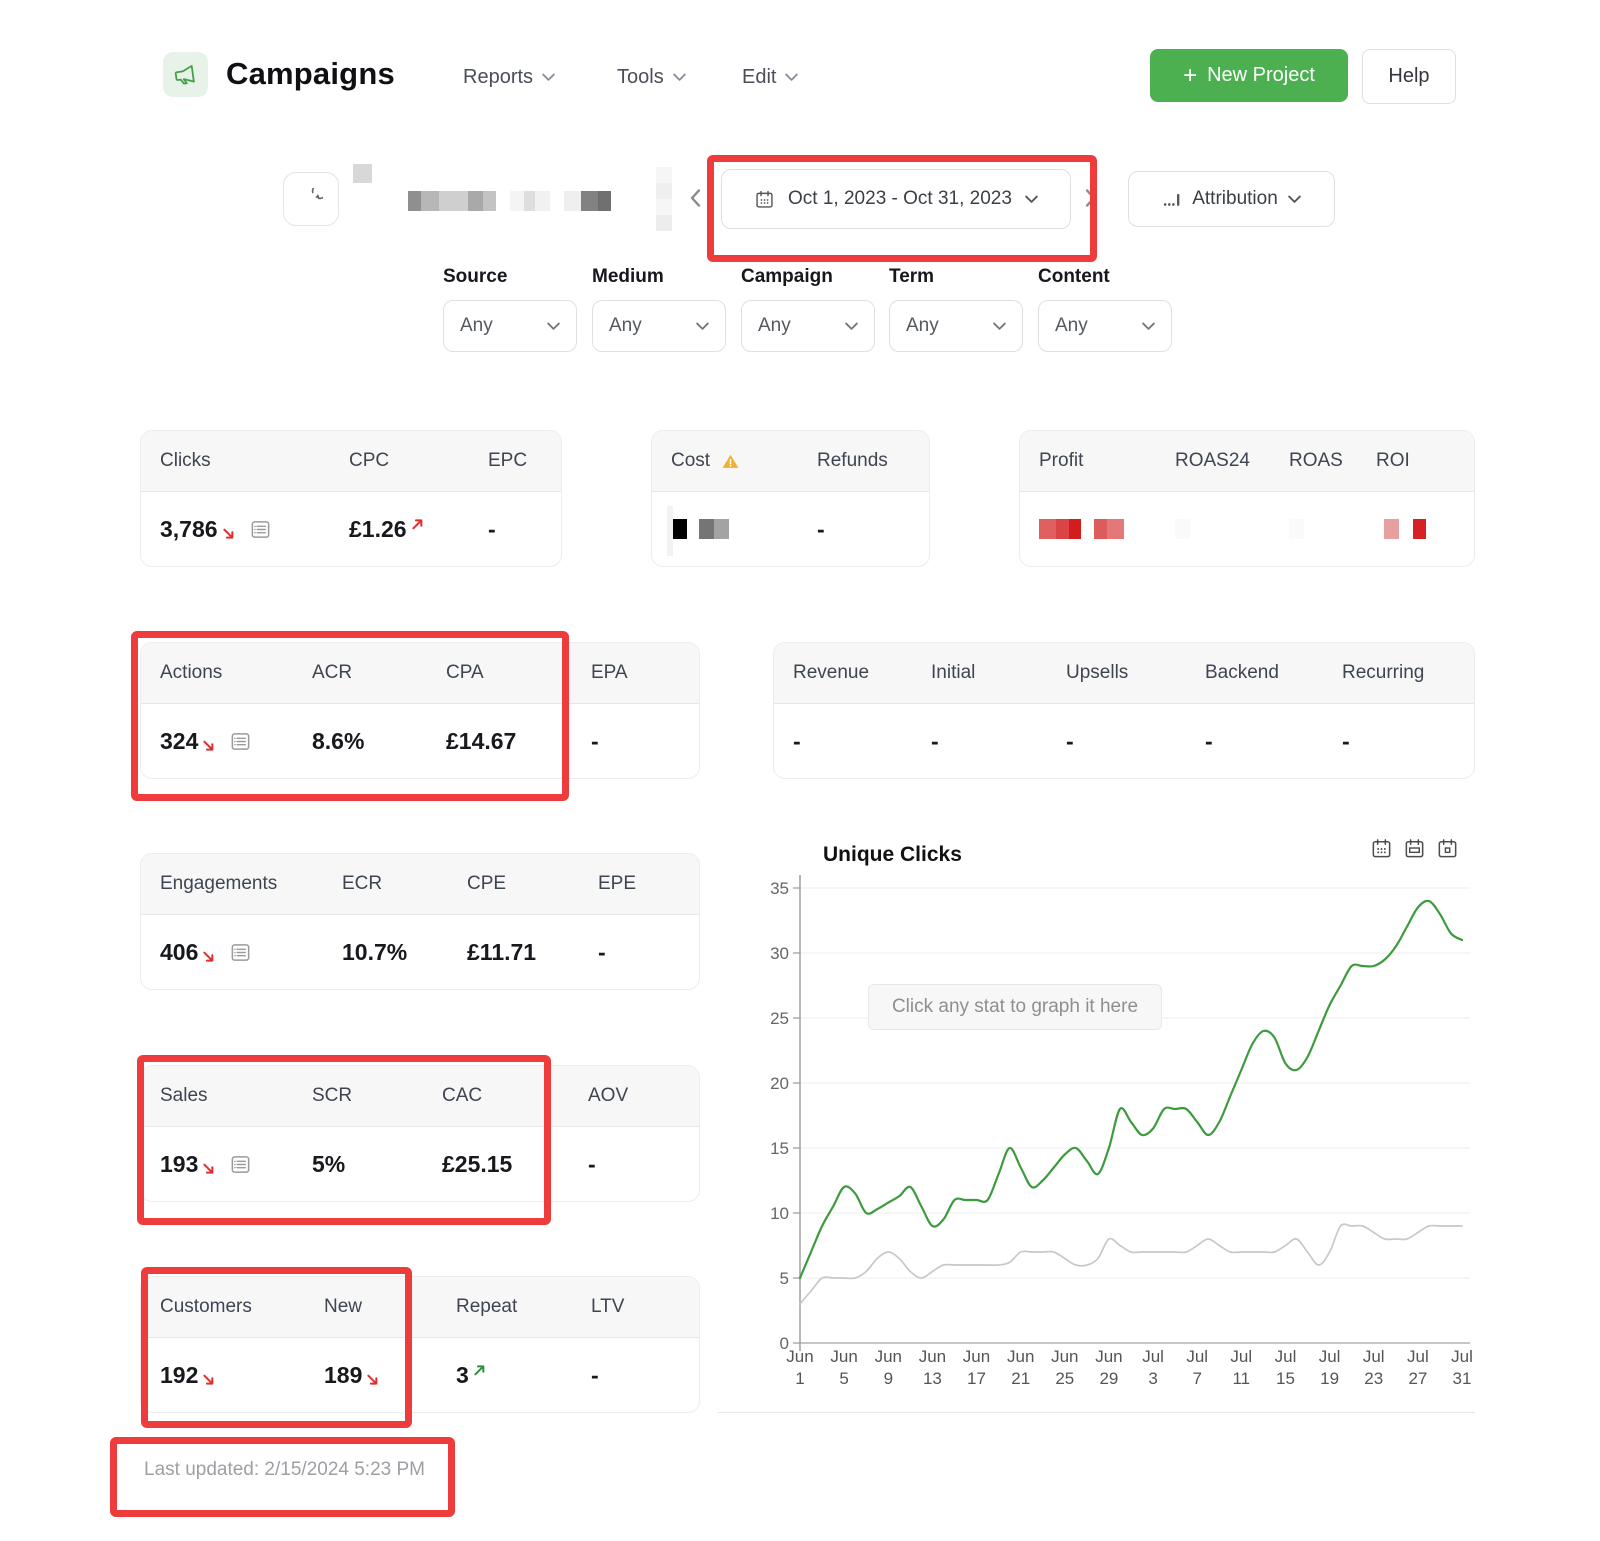  I want to click on nav-tools: Tools, so click(651, 77).